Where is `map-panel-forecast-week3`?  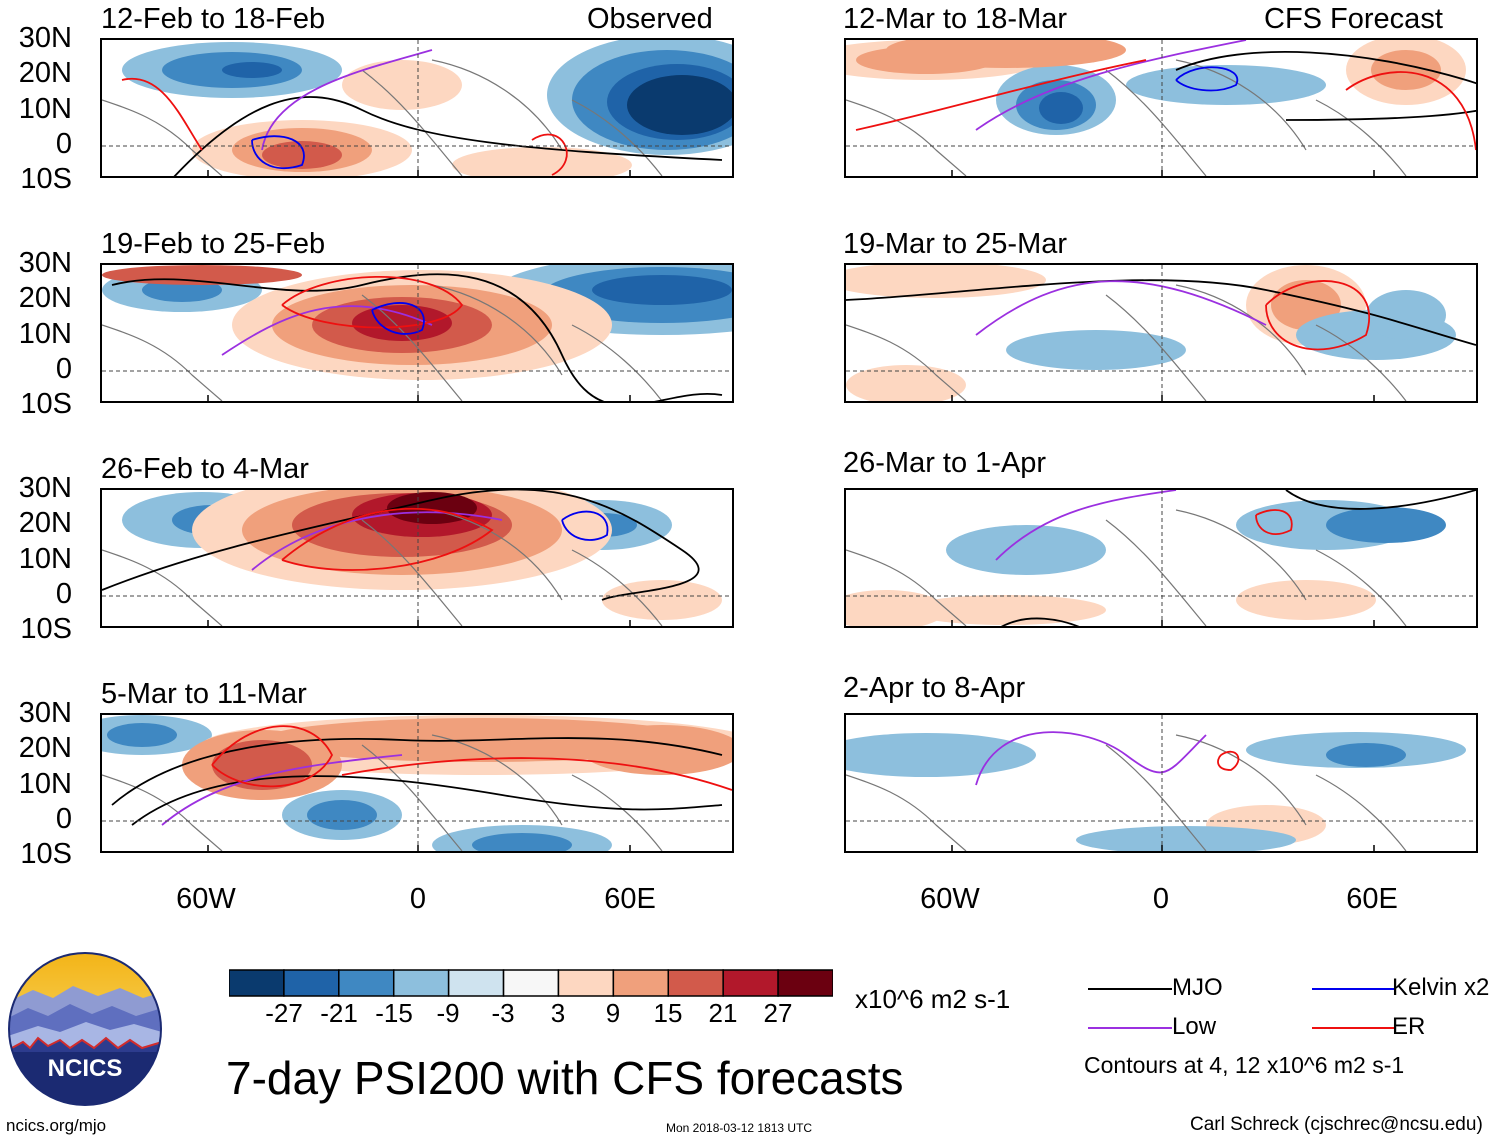
map-panel-forecast-week3 is located at coordinates (1161, 558).